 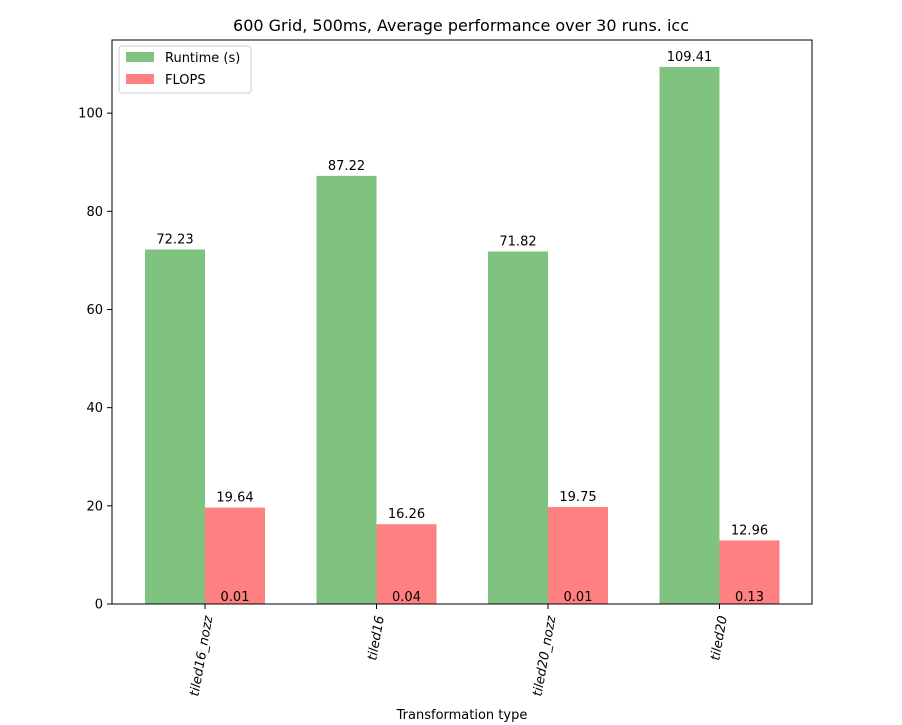 What do you see at coordinates (94, 212) in the screenshot?
I see `y-tick-label-80: 80` at bounding box center [94, 212].